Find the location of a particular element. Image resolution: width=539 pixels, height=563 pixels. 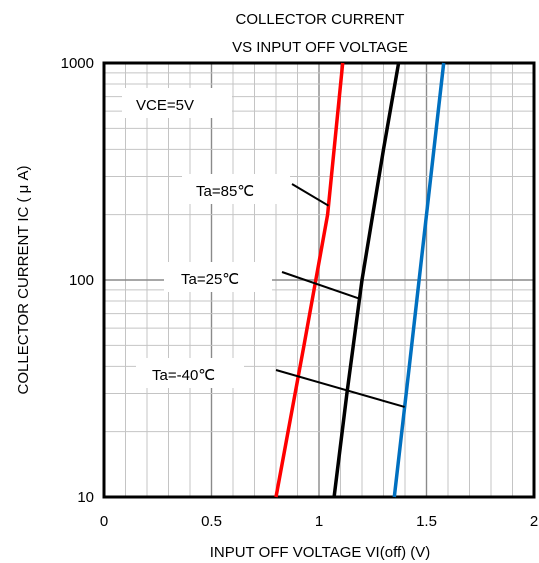

series-label: Ta=85℃ is located at coordinates (225, 191).